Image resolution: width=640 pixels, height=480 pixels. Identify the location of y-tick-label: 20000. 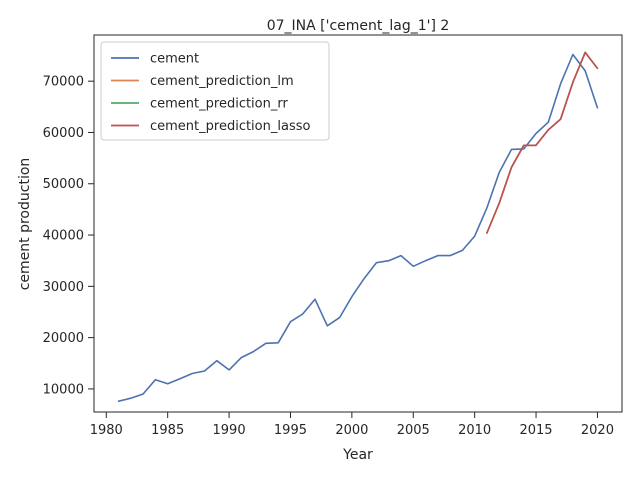
(63, 338).